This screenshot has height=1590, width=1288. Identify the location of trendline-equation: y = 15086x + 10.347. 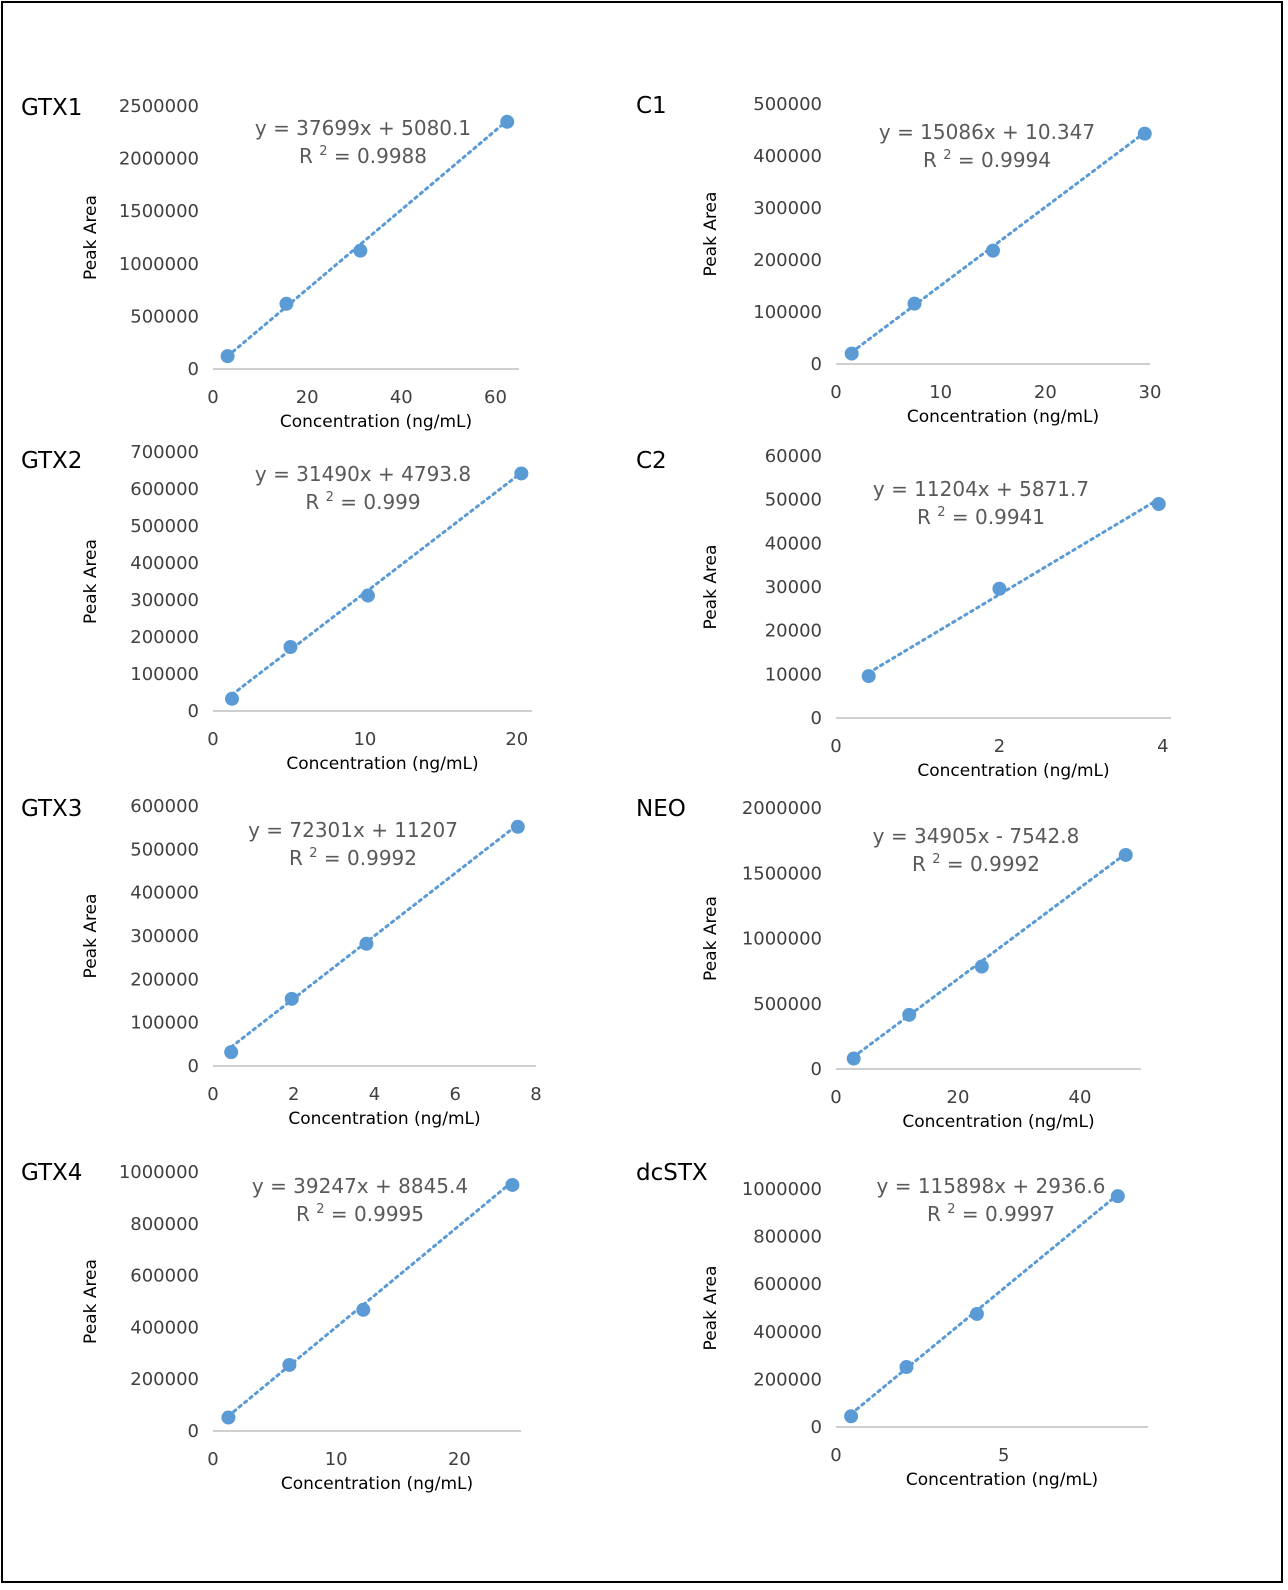
(987, 132).